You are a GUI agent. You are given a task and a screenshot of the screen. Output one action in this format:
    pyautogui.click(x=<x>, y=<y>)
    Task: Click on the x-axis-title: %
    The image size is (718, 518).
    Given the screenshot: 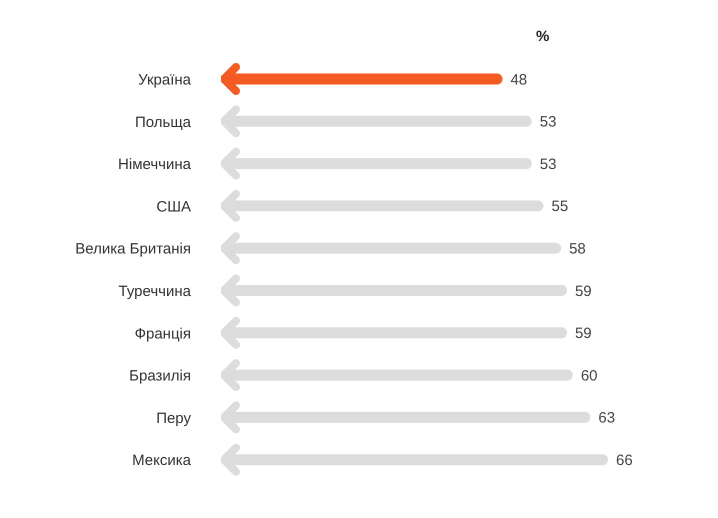 What is the action you would take?
    pyautogui.click(x=543, y=36)
    